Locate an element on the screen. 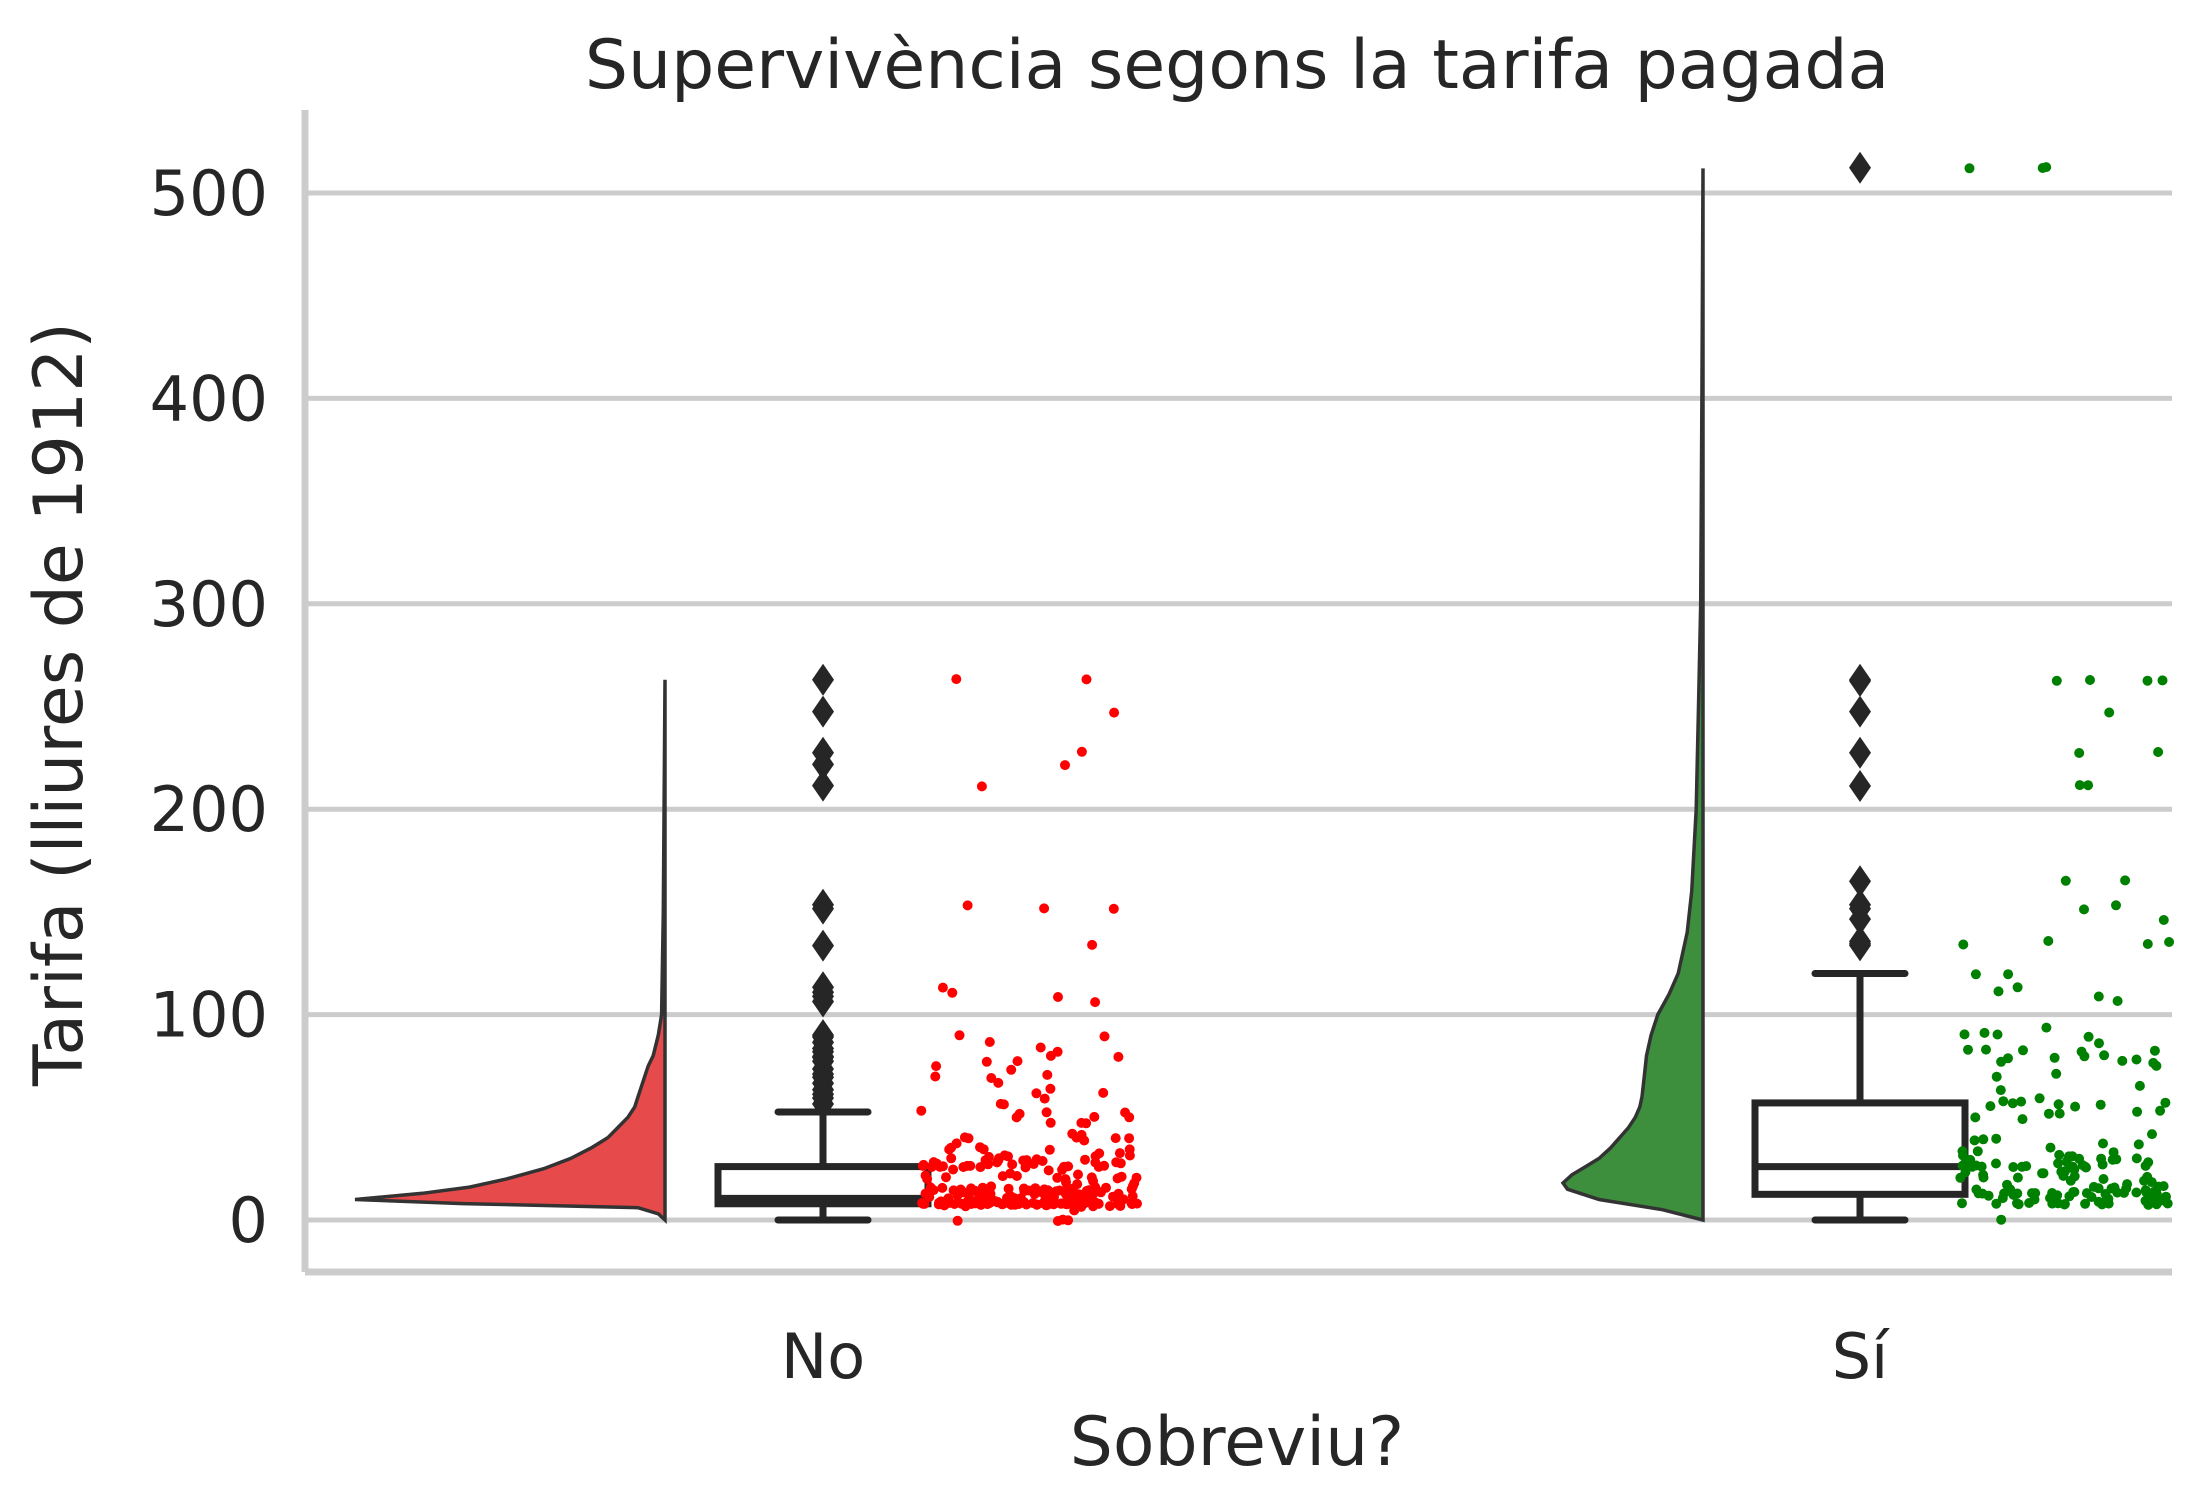 The width and height of the screenshot is (2193, 1508). y-tick-labels: 0 100 200 300 400 500 is located at coordinates (209, 707).